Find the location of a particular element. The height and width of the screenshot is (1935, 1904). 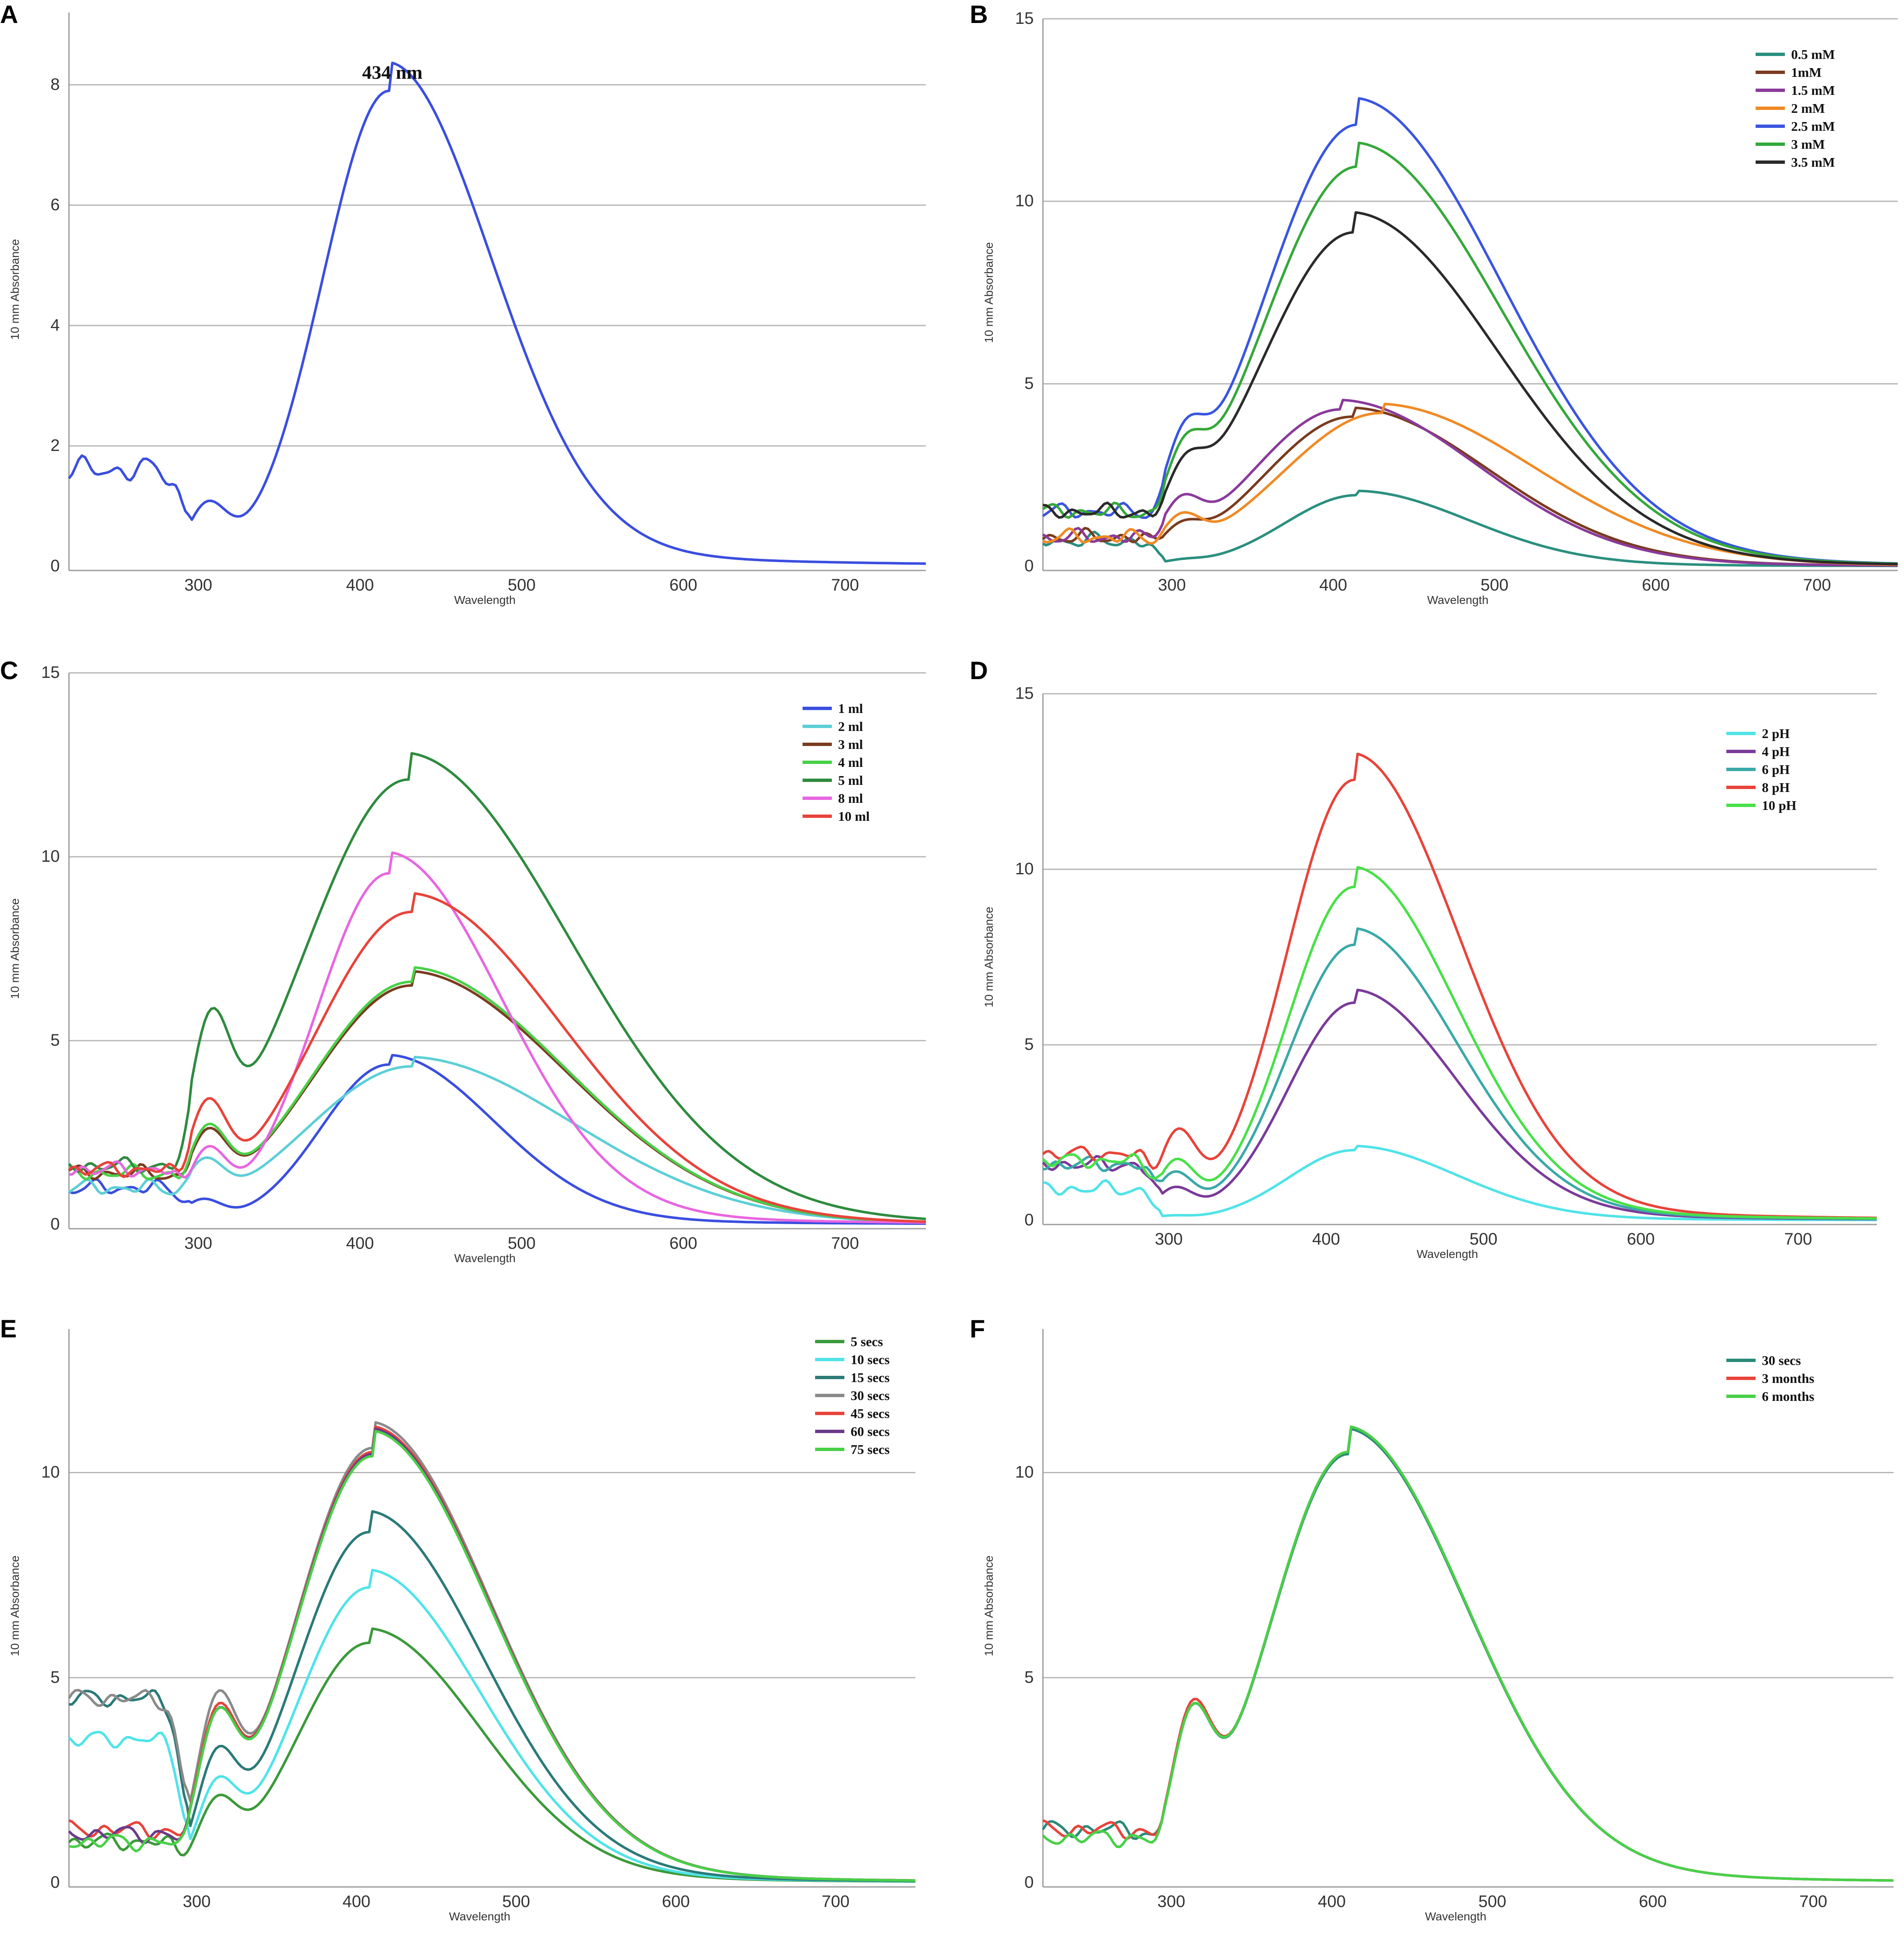

series-line-8-ph is located at coordinates (1459, 986).